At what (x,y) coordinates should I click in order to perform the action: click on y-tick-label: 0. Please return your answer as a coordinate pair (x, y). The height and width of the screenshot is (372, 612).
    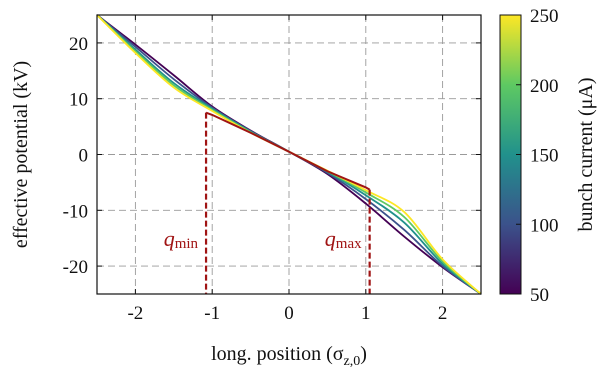
    Looking at the image, I should click on (84, 156).